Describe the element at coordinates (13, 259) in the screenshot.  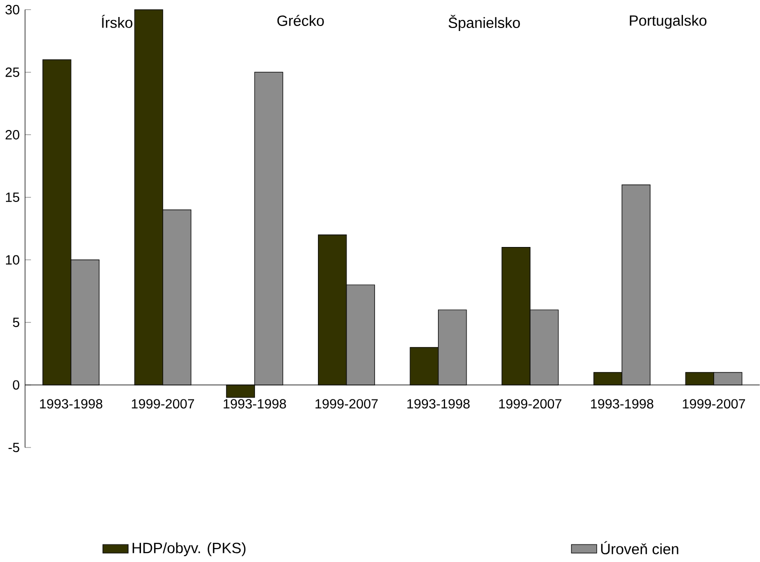
I see `y-tick-label: 10` at that location.